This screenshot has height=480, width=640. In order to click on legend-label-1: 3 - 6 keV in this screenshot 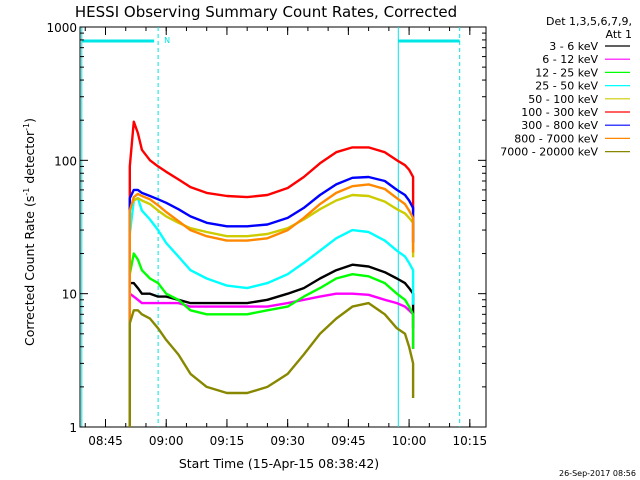, I will do `click(573, 46)`.